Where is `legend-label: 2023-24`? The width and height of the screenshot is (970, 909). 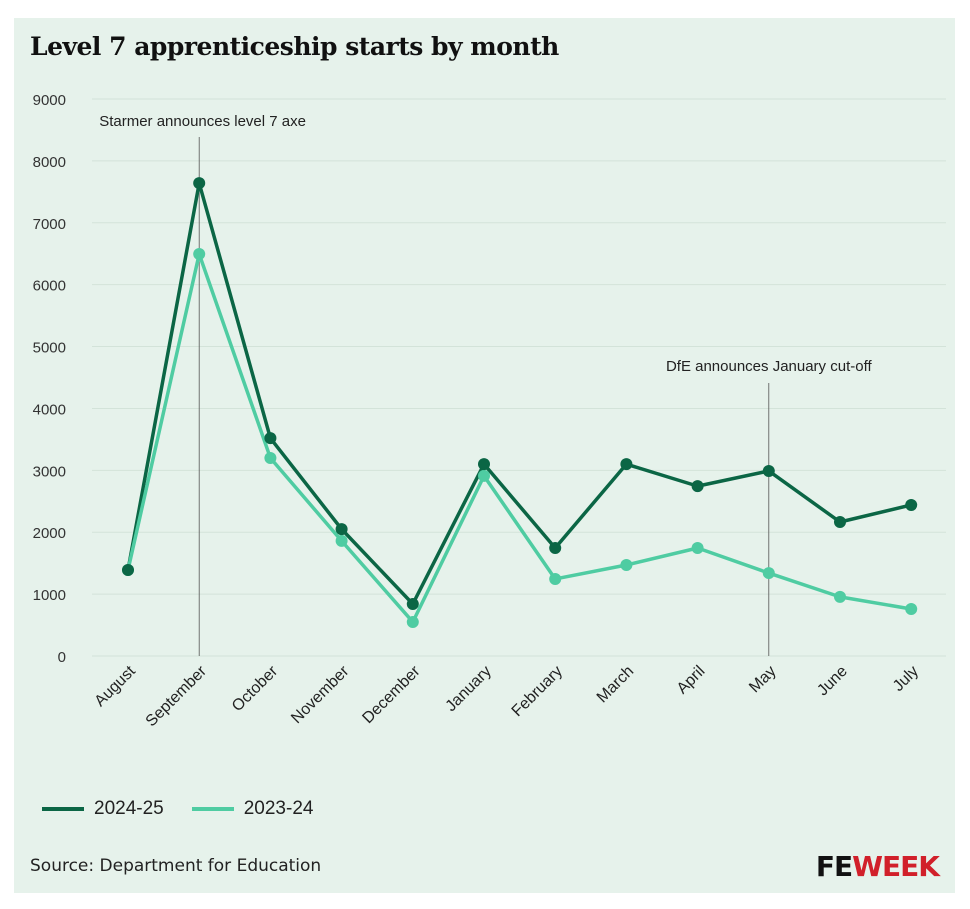
legend-label: 2023-24 is located at coordinates (278, 808).